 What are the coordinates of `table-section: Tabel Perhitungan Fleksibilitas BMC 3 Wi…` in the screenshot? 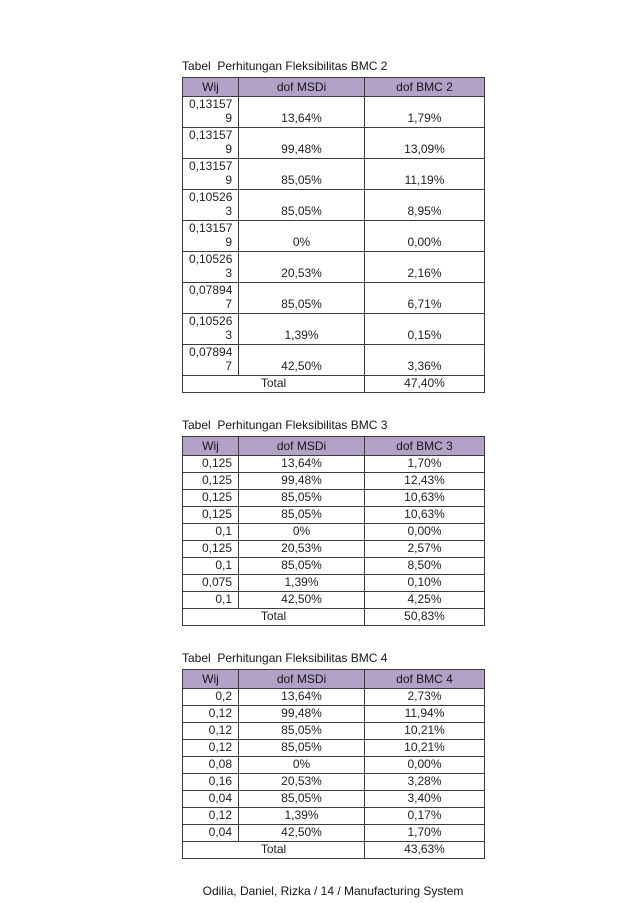 It's located at (333, 522).